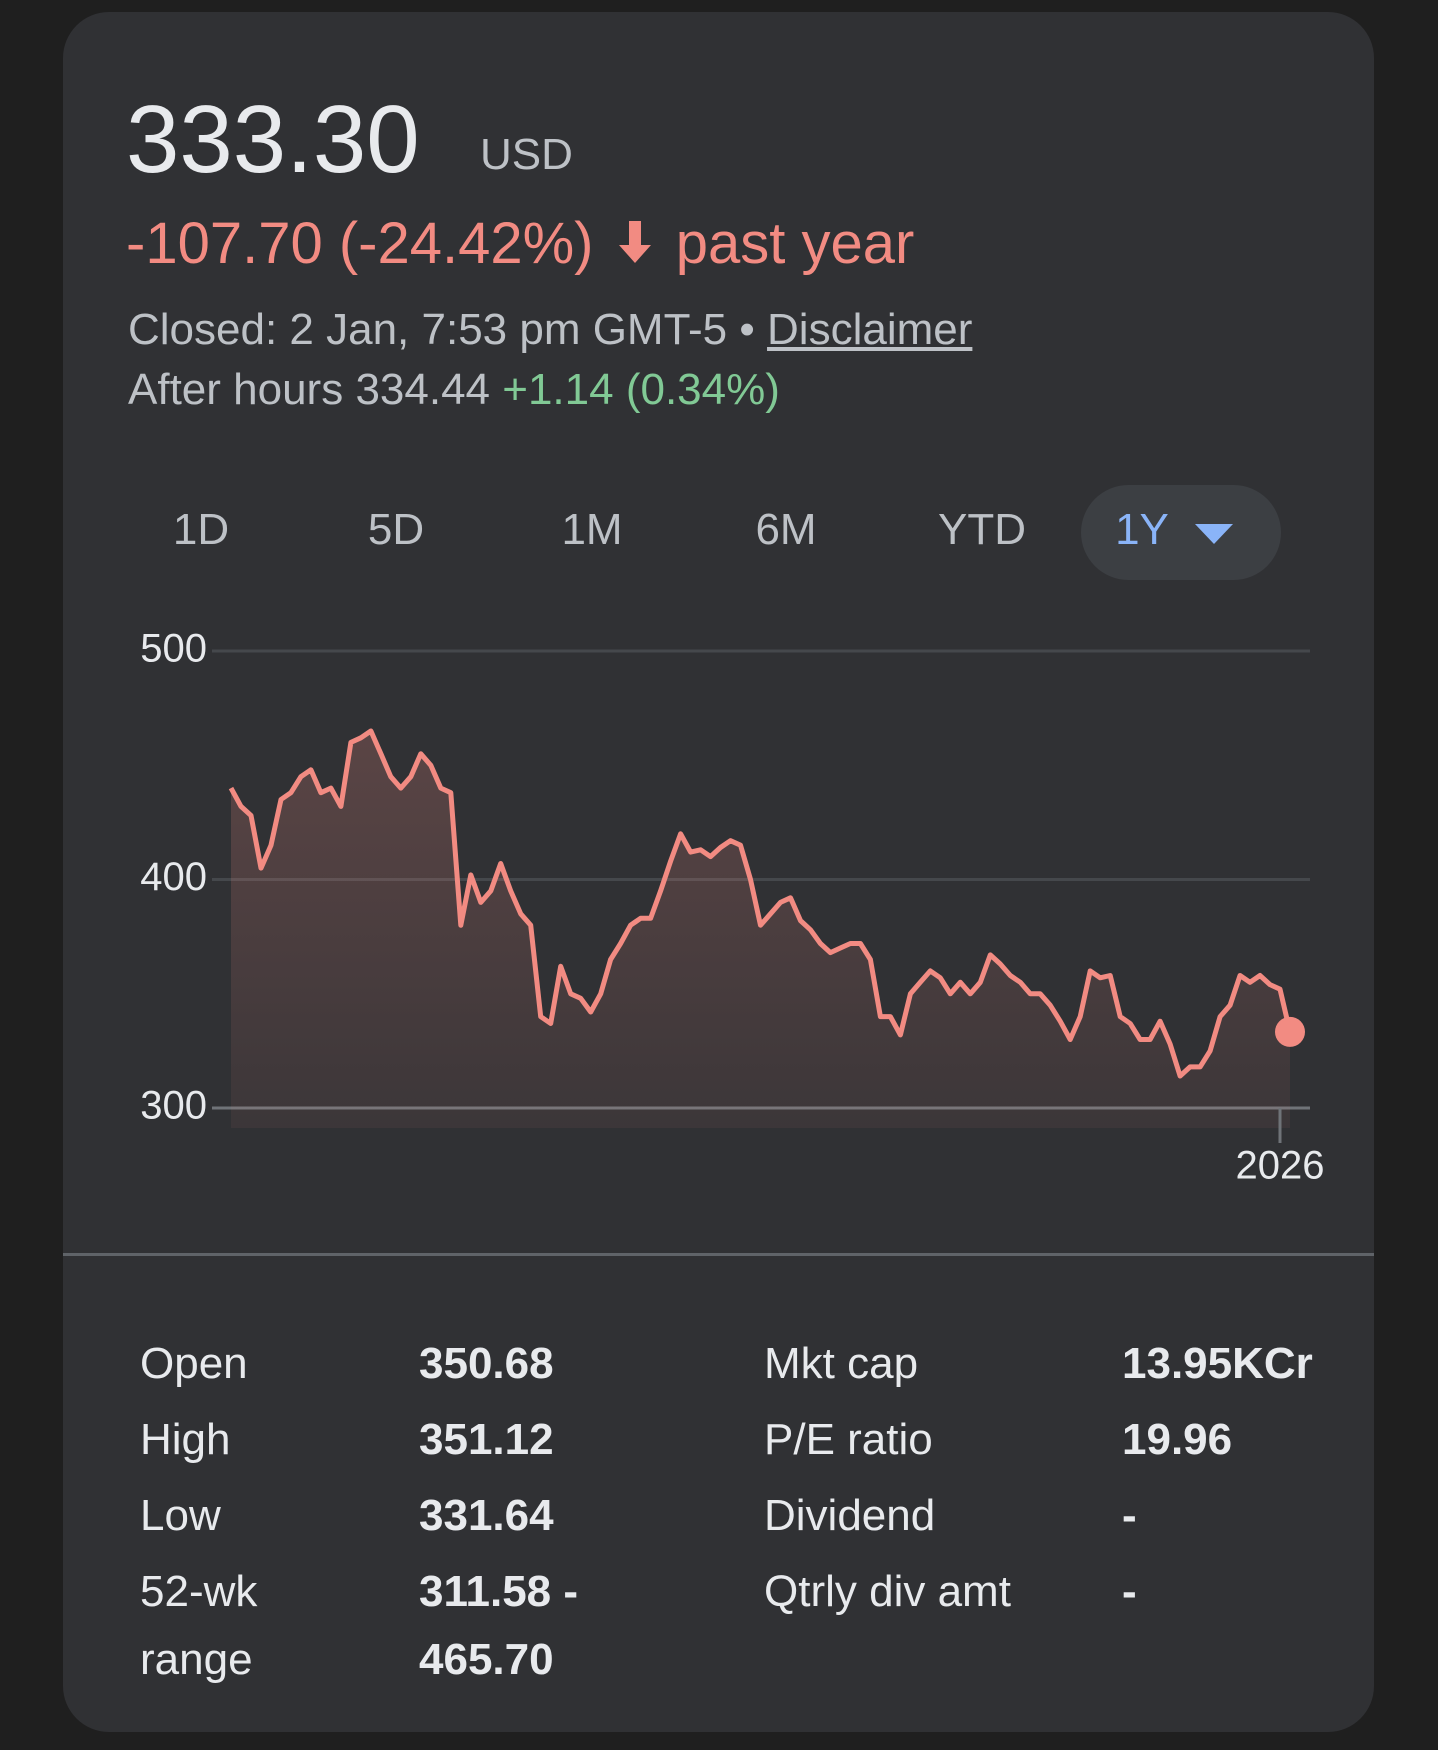 The height and width of the screenshot is (1750, 1438). What do you see at coordinates (486, 1439) in the screenshot?
I see `stat-value: 351.12` at bounding box center [486, 1439].